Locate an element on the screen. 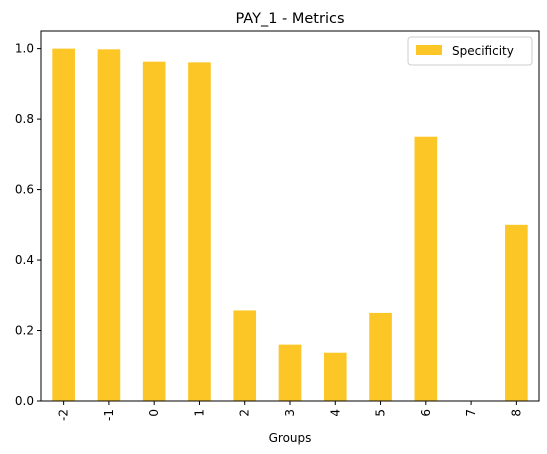 The image size is (547, 454). legend-box is located at coordinates (470, 51).